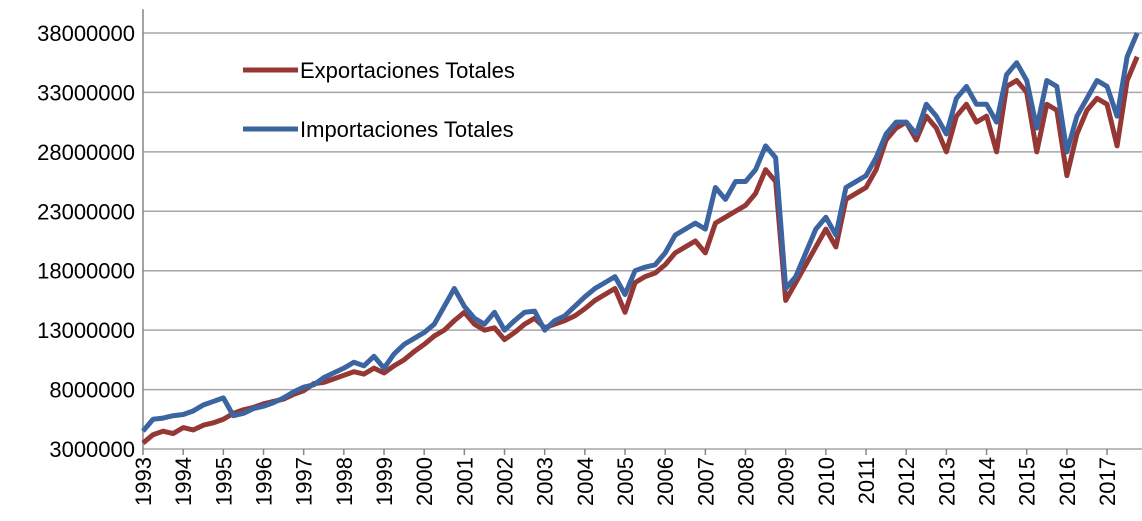 This screenshot has height=521, width=1142. What do you see at coordinates (86, 92) in the screenshot?
I see `y-tick-label: 33000000` at bounding box center [86, 92].